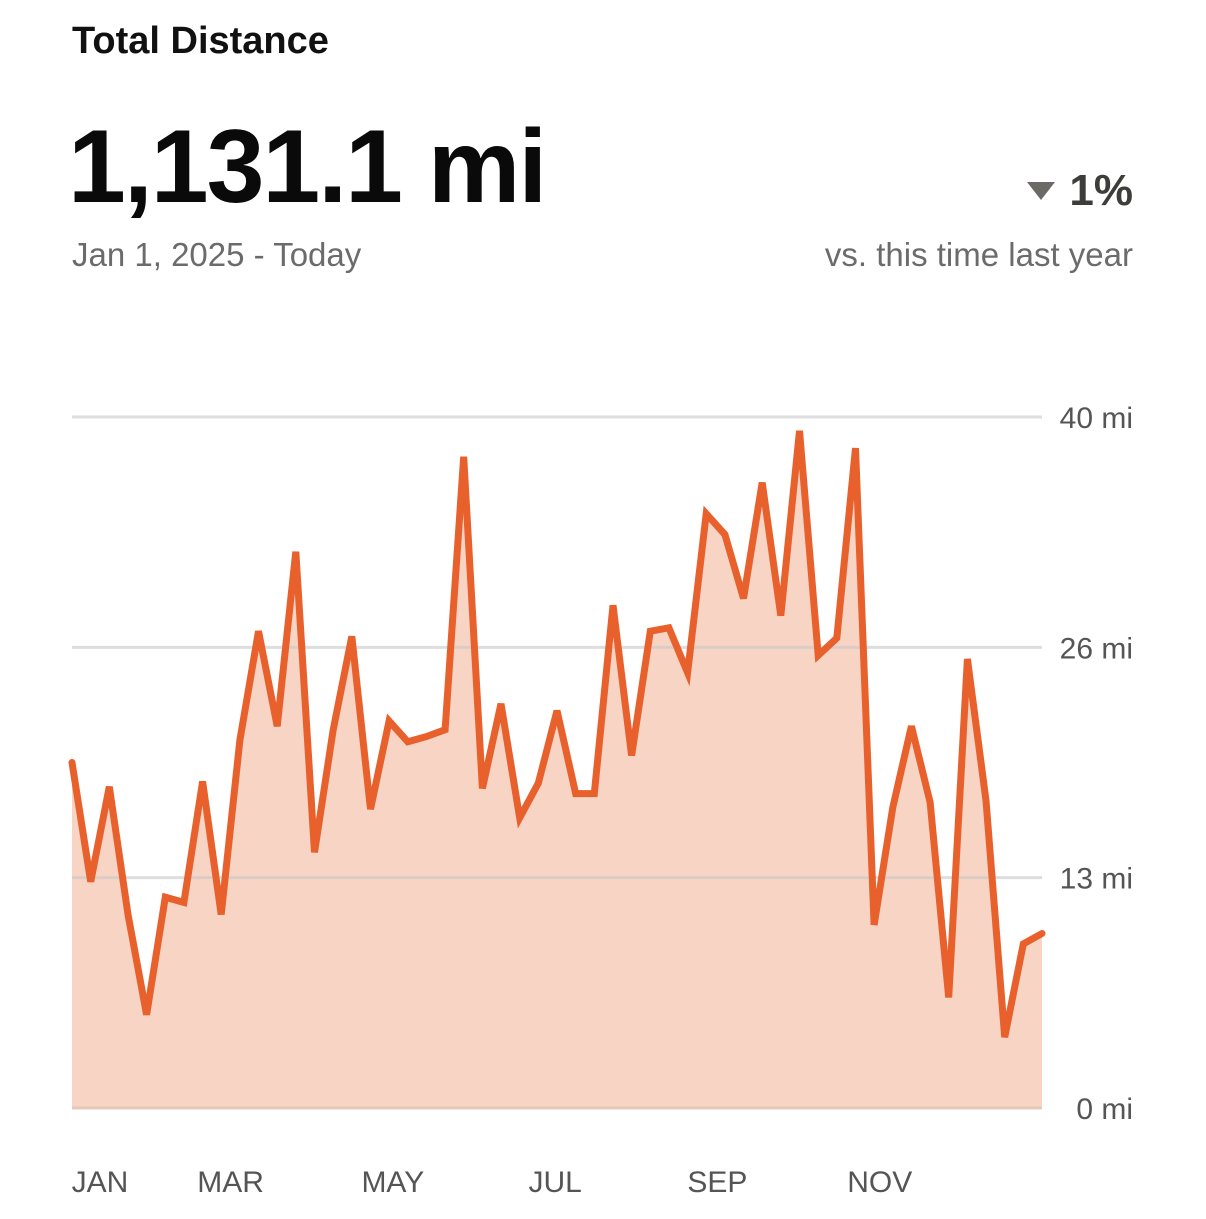  Describe the element at coordinates (217, 254) in the screenshot. I see `date-range: Jan 1, 2025 - Today` at that location.